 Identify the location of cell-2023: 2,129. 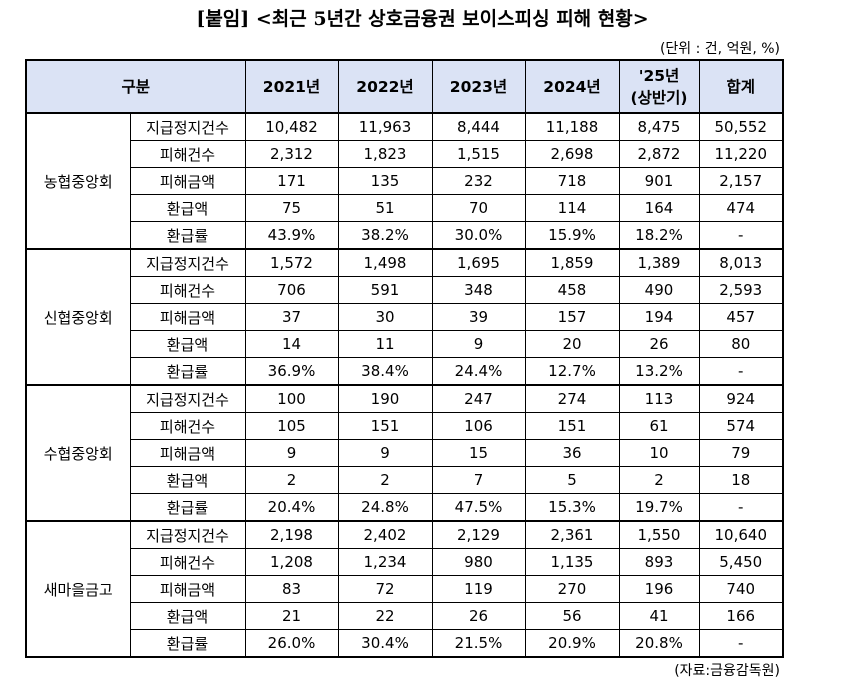
(478, 534).